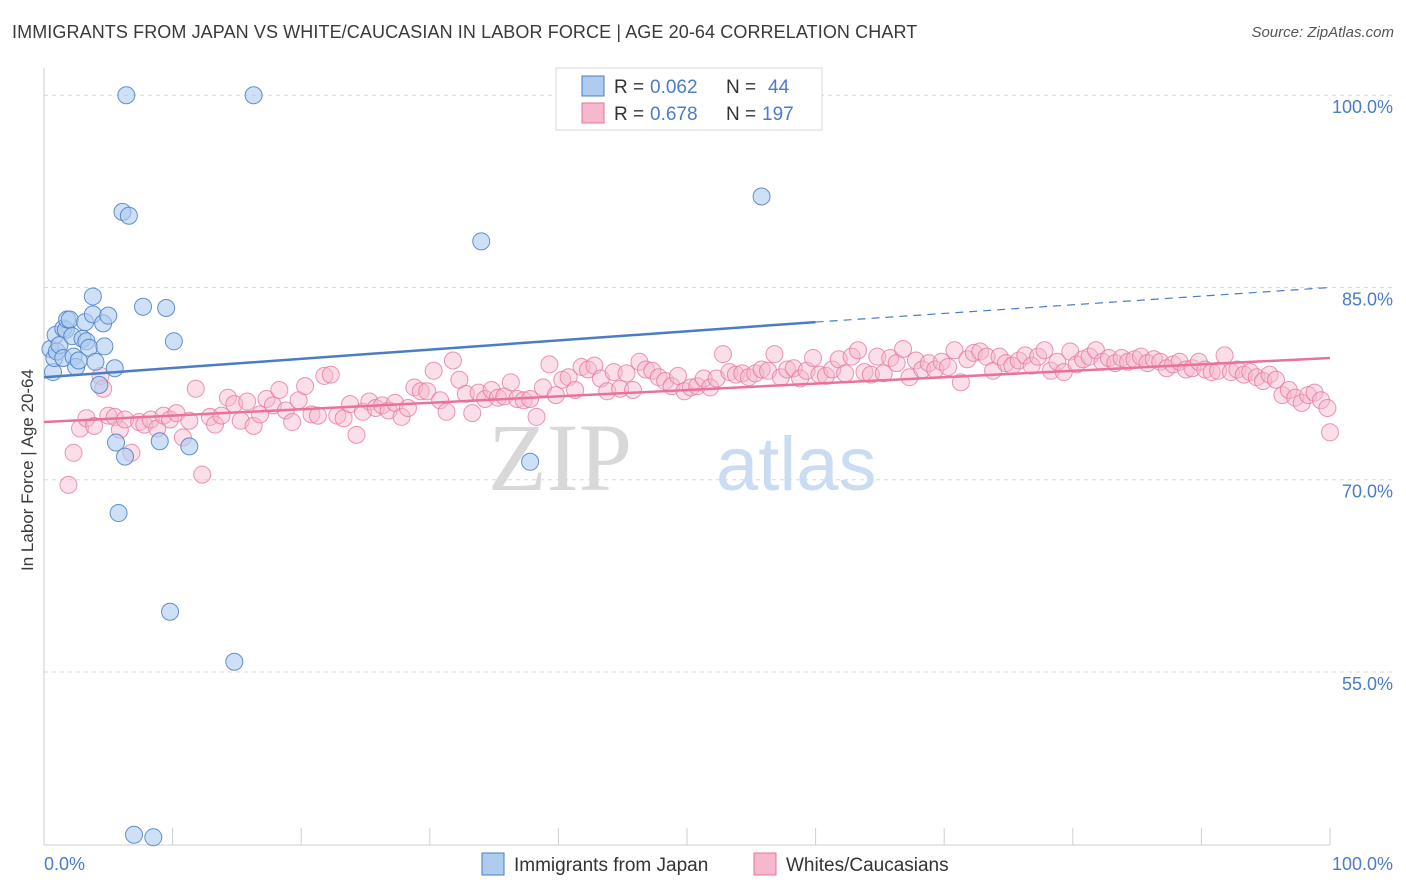  I want to click on stats-legend: R = 0.062 N = 44 R = 0.678 N = 197, so click(689, 99).